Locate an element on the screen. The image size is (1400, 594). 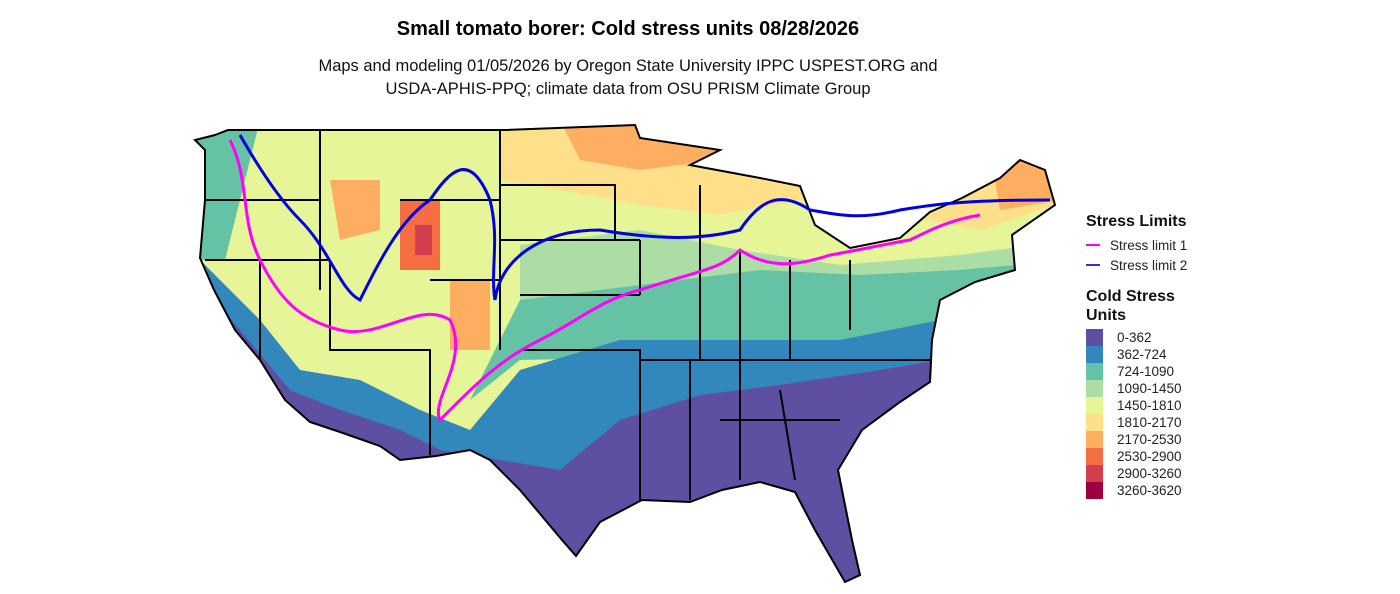
legend-item-cold-1090-1450: 1090-1450 is located at coordinates (1136, 388).